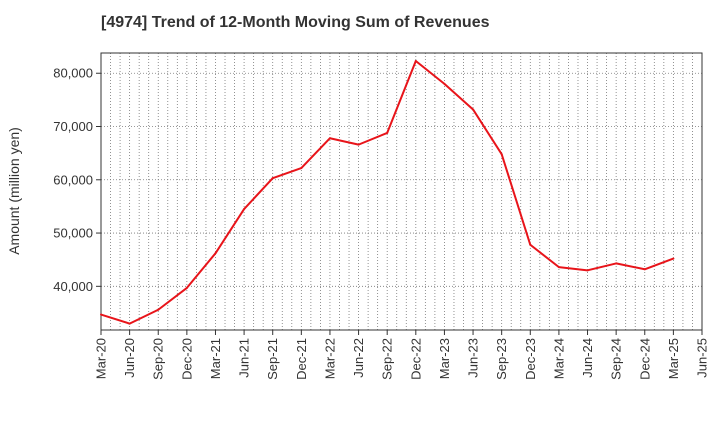 This screenshot has width=720, height=440. Describe the element at coordinates (587, 358) in the screenshot. I see `x-tick-label: Jun-24` at that location.